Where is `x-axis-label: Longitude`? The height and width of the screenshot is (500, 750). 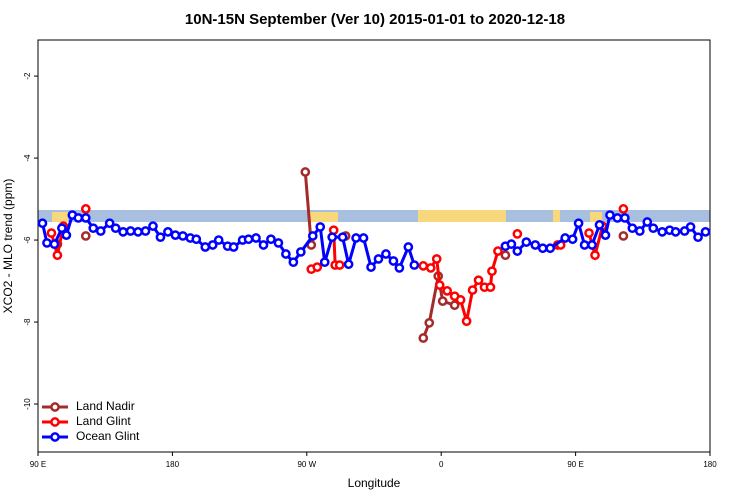
x-axis-label: Longitude is located at coordinates (374, 483).